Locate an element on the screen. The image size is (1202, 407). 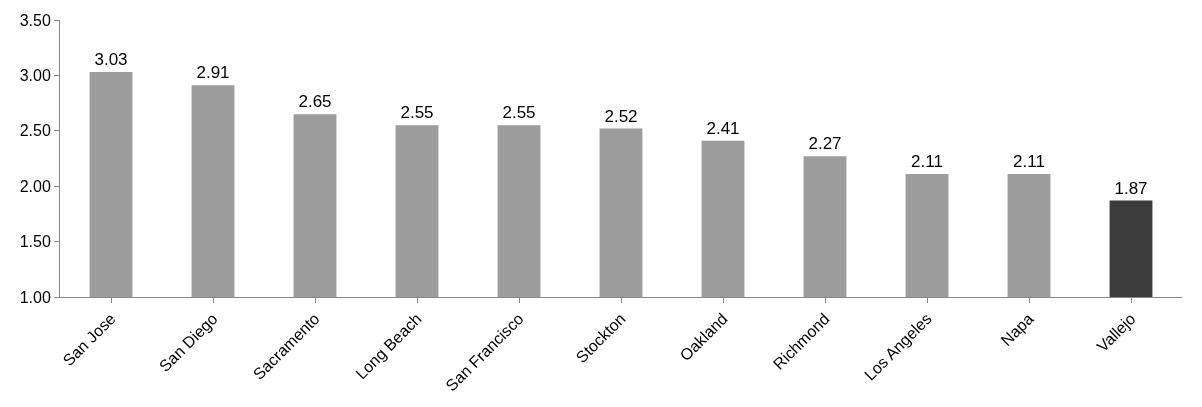
y-tick-label: 2.00 is located at coordinates (35, 186).